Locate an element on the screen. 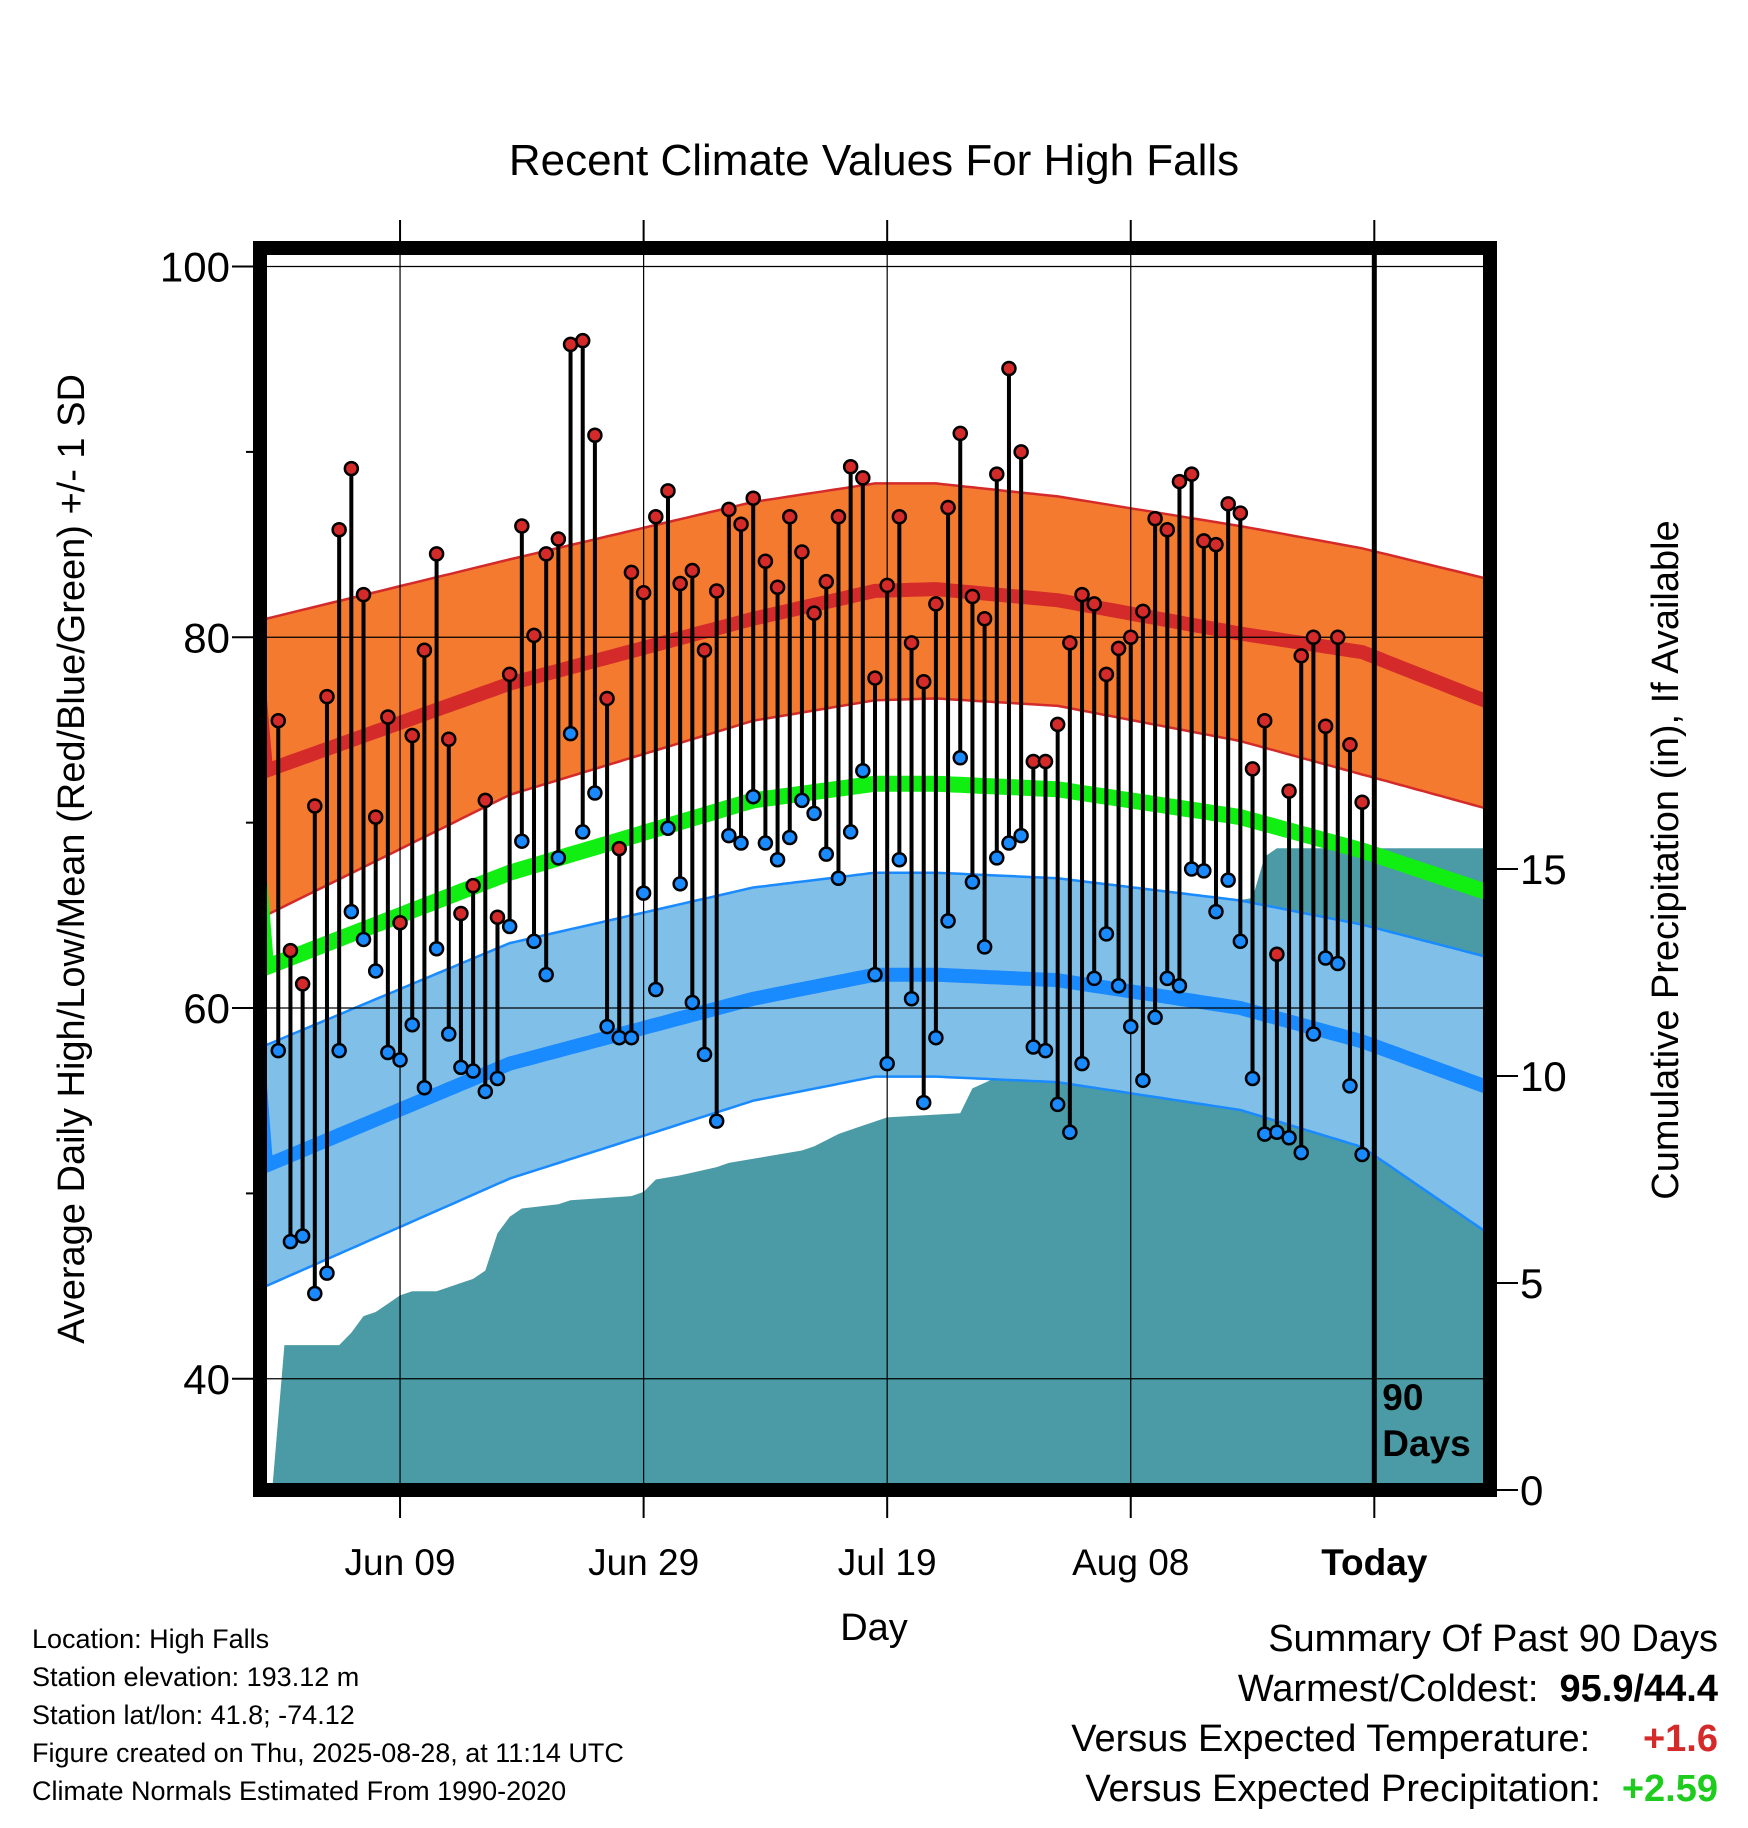 This screenshot has height=1828, width=1748. summary-temp: Versus Expected Temperature: +1.6 is located at coordinates (1394, 1739).